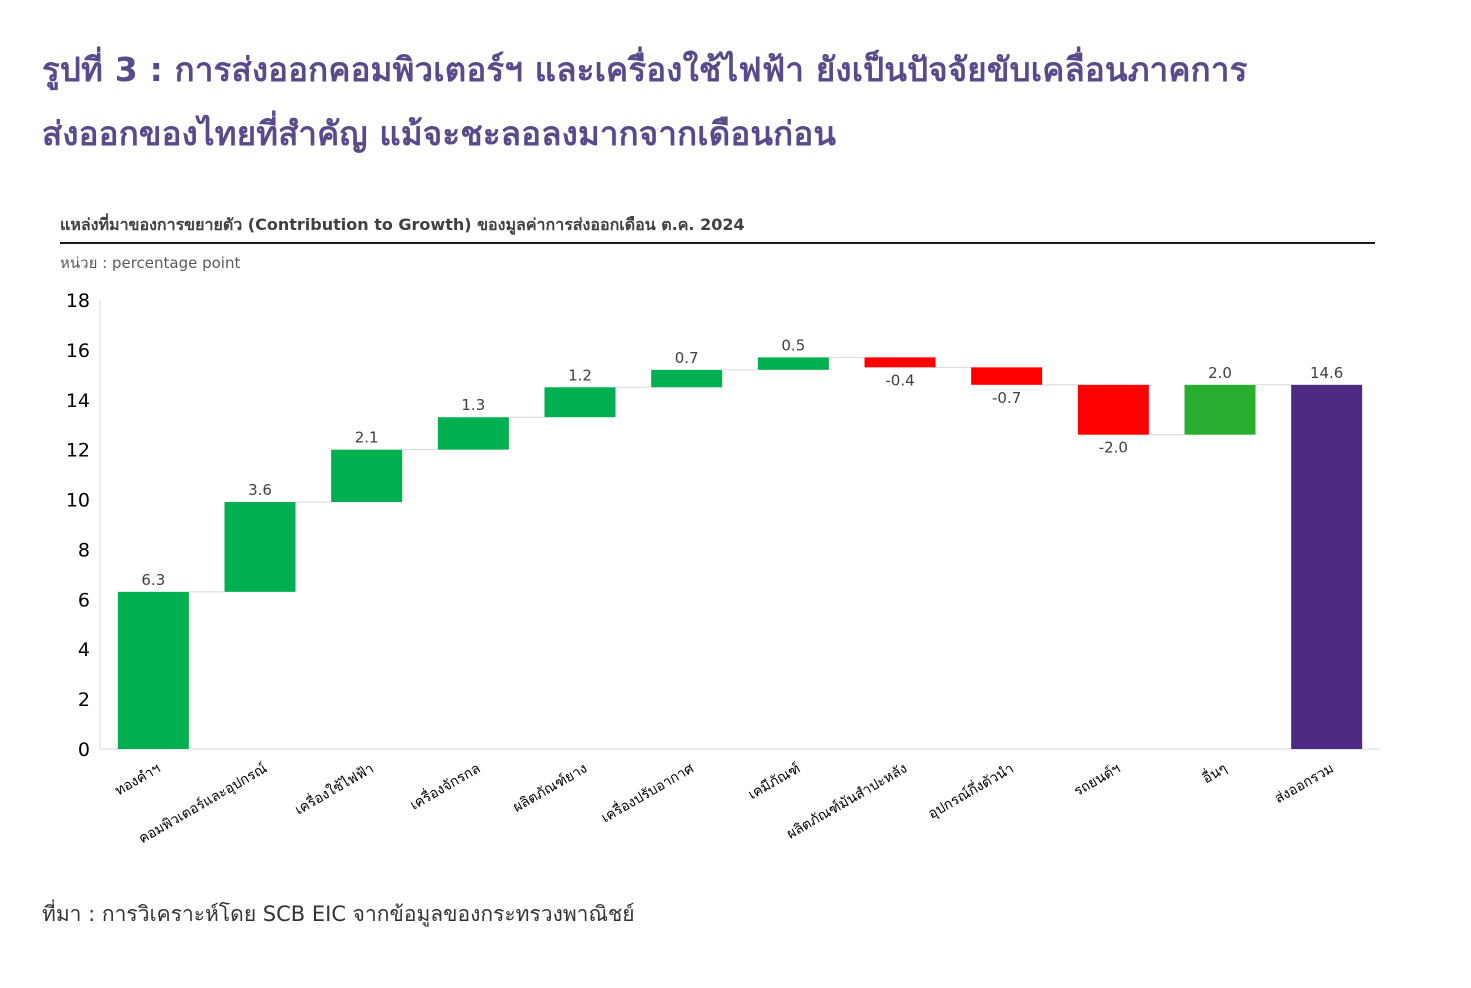 The width and height of the screenshot is (1471, 988). What do you see at coordinates (78, 401) in the screenshot?
I see `y-tick-label: 14` at bounding box center [78, 401].